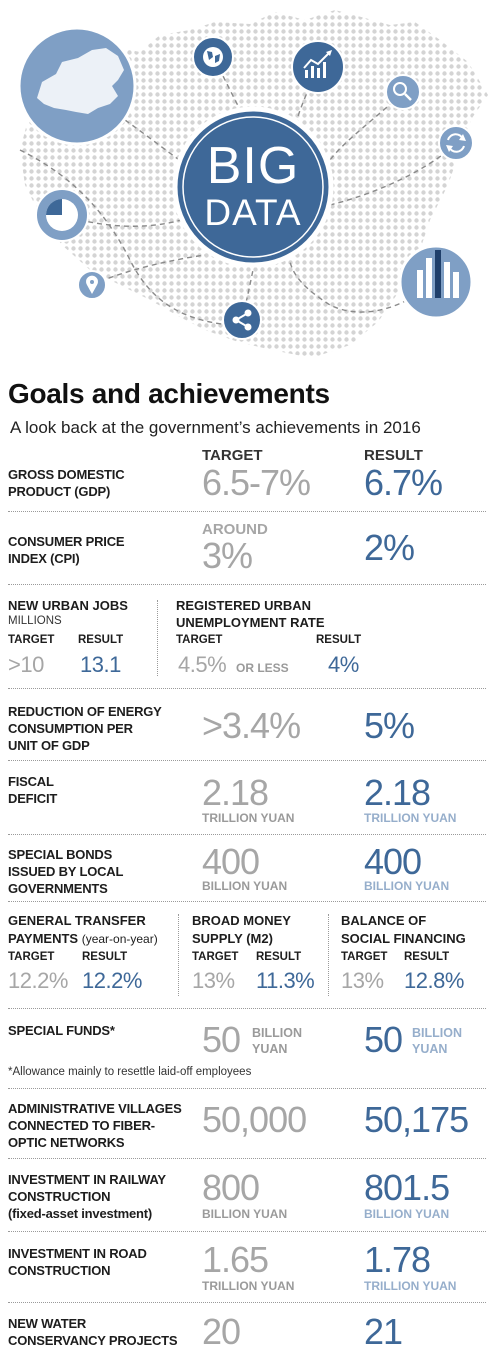  What do you see at coordinates (59, 491) in the screenshot?
I see `label-line: PRODUCT (GDP)` at bounding box center [59, 491].